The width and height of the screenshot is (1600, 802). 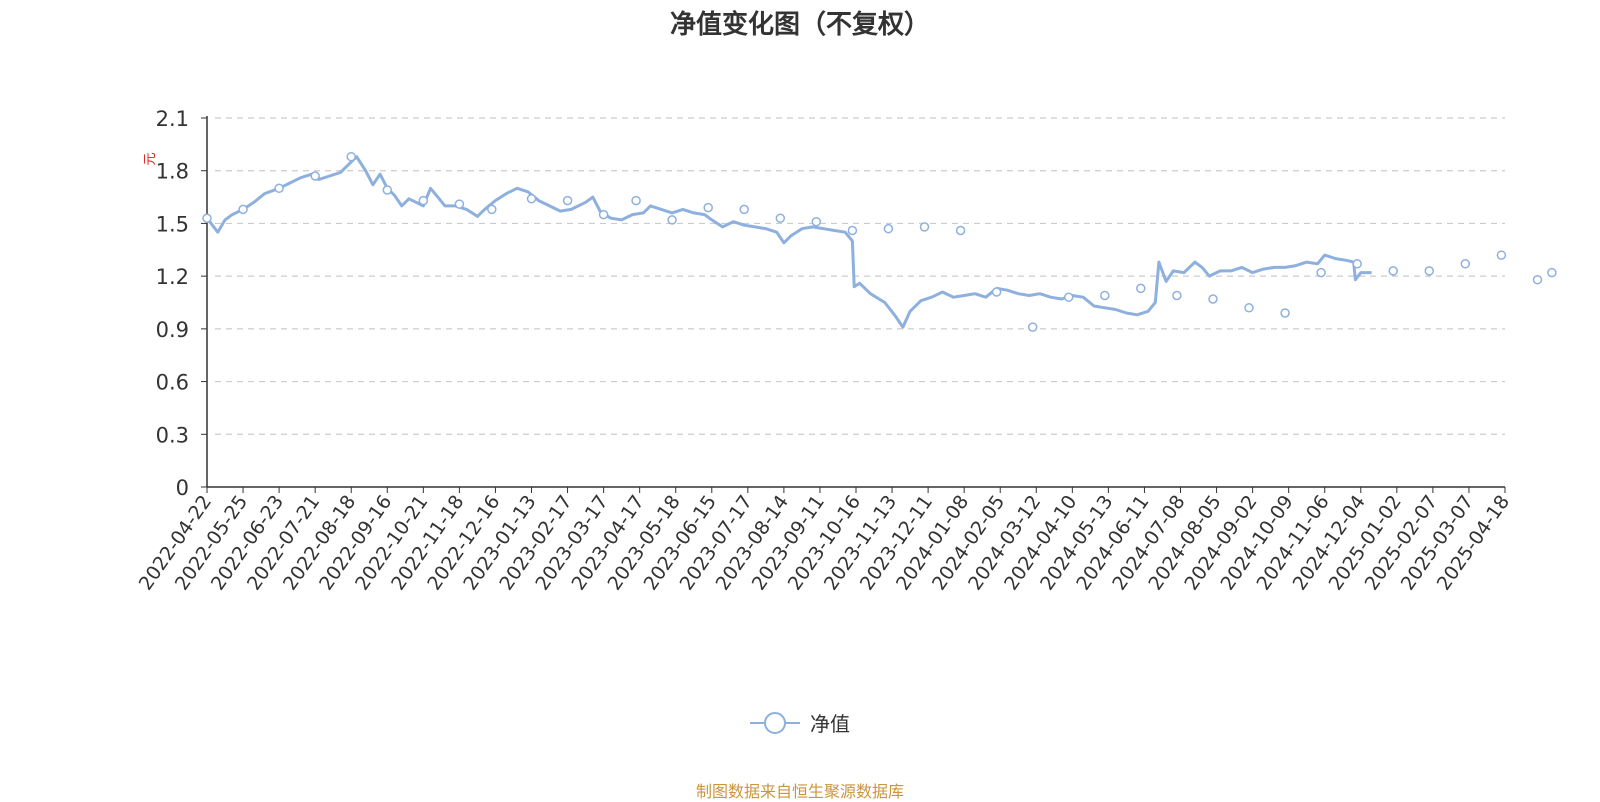 What do you see at coordinates (182, 488) in the screenshot?
I see `y-tick-label: 0` at bounding box center [182, 488].